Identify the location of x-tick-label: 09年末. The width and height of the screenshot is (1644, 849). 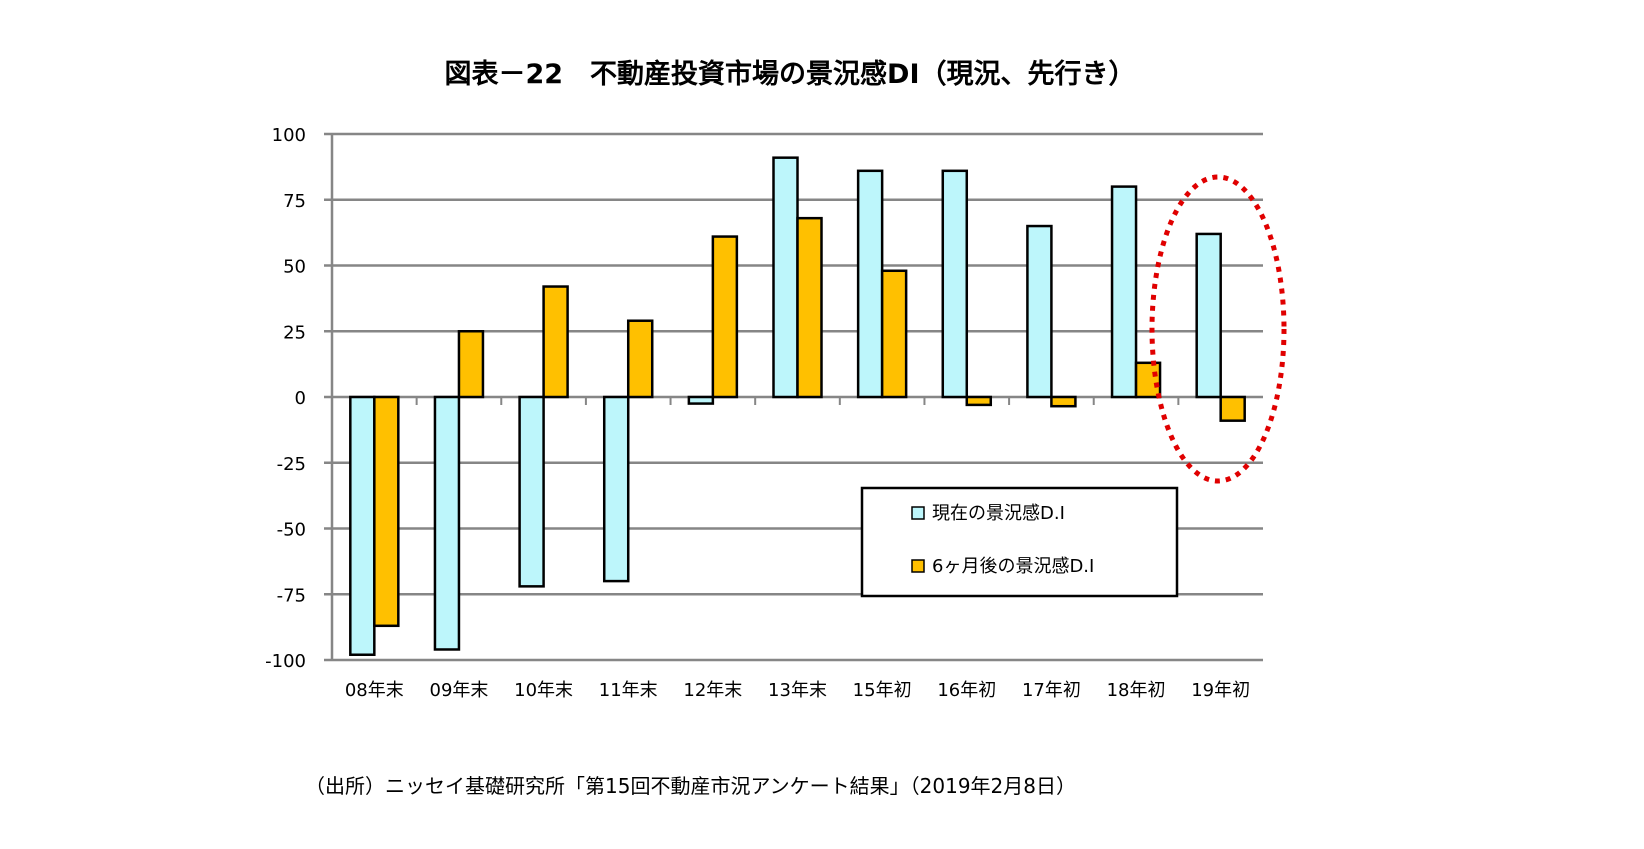
(459, 690).